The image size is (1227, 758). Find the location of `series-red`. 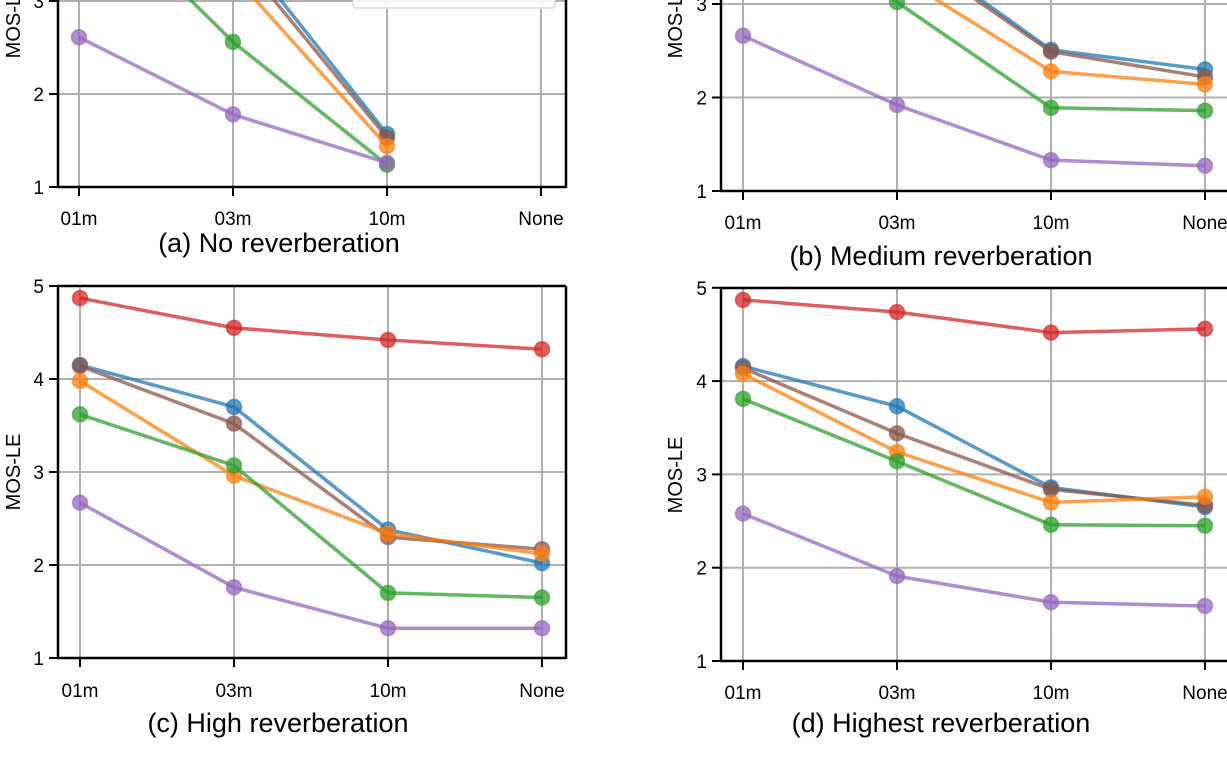

series-red is located at coordinates (311, 323).